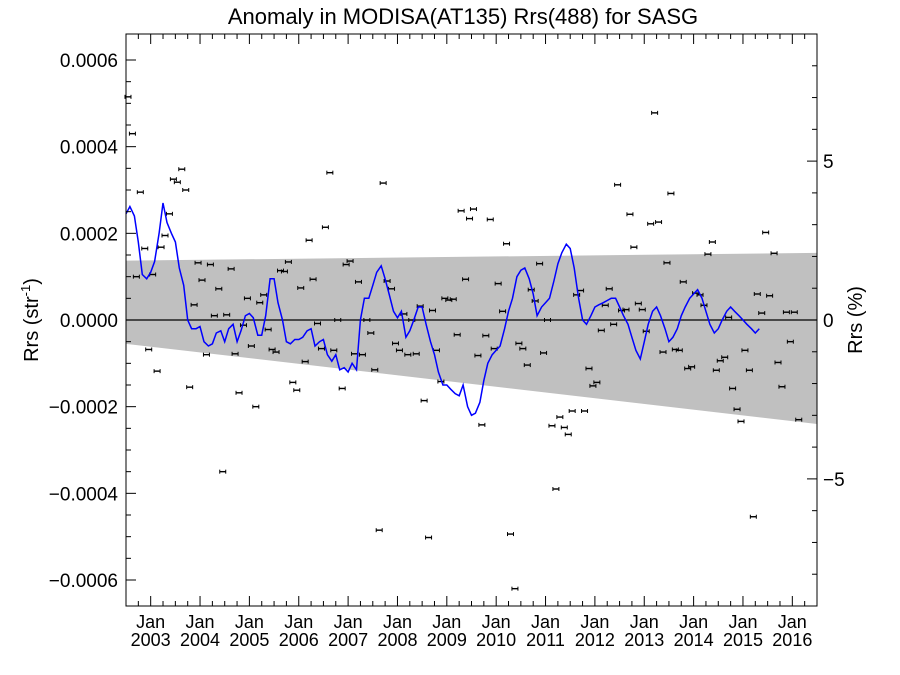 The image size is (900, 675). I want to click on x-tick-label-year: 2011, so click(545, 640).